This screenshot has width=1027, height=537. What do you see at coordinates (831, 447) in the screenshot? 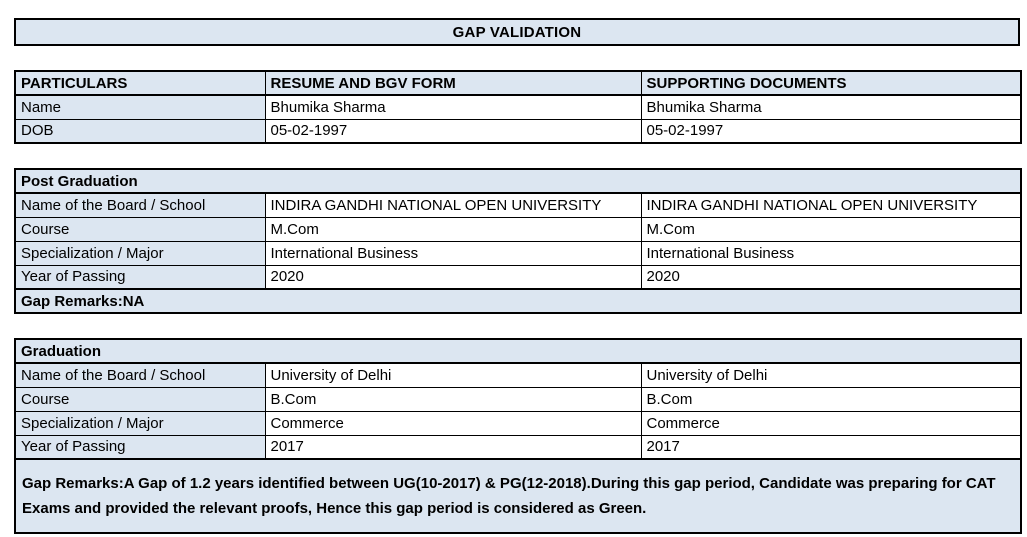
I see `supporting-value: 2017` at bounding box center [831, 447].